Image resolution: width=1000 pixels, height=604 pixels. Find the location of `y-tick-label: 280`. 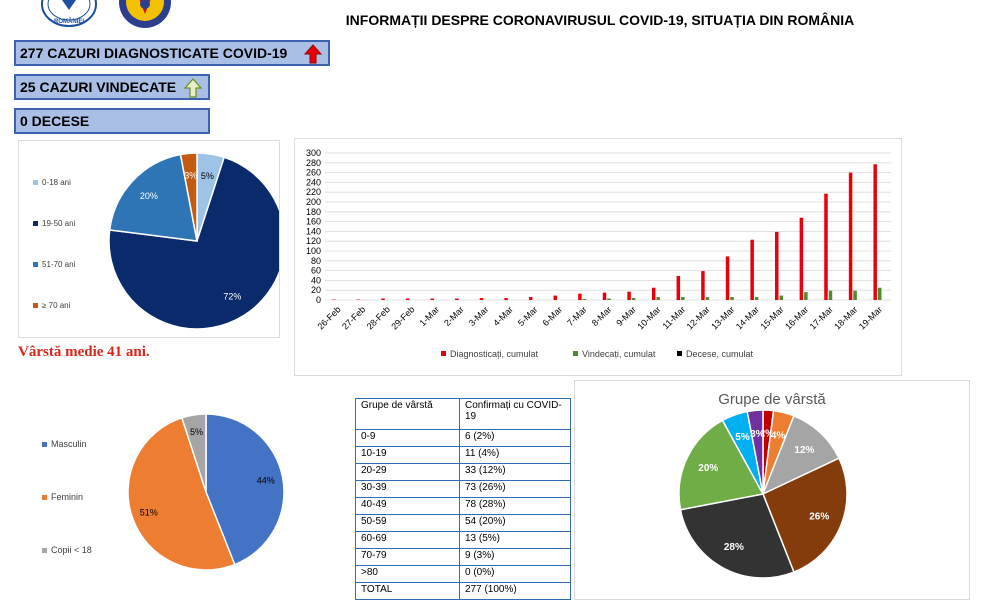

y-tick-label: 280 is located at coordinates (313, 163).